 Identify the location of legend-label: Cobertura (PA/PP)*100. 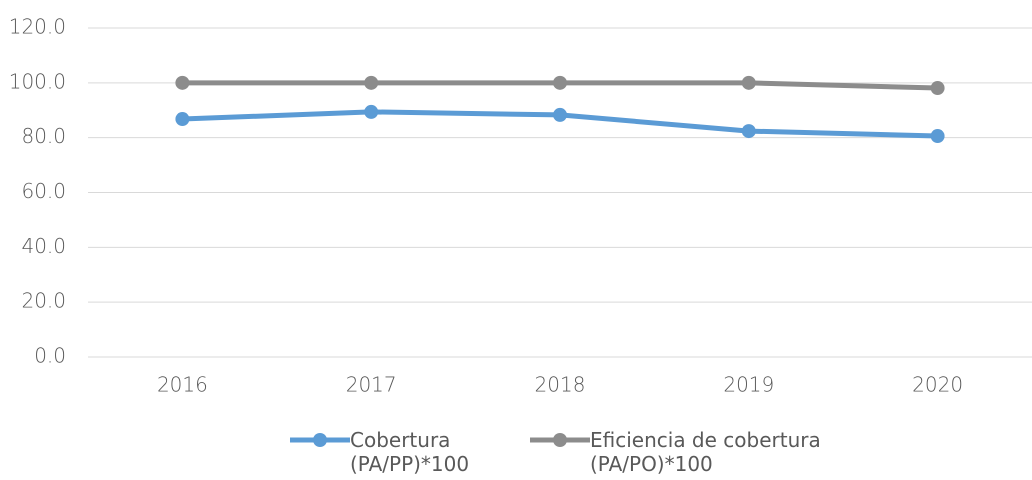
(410, 452).